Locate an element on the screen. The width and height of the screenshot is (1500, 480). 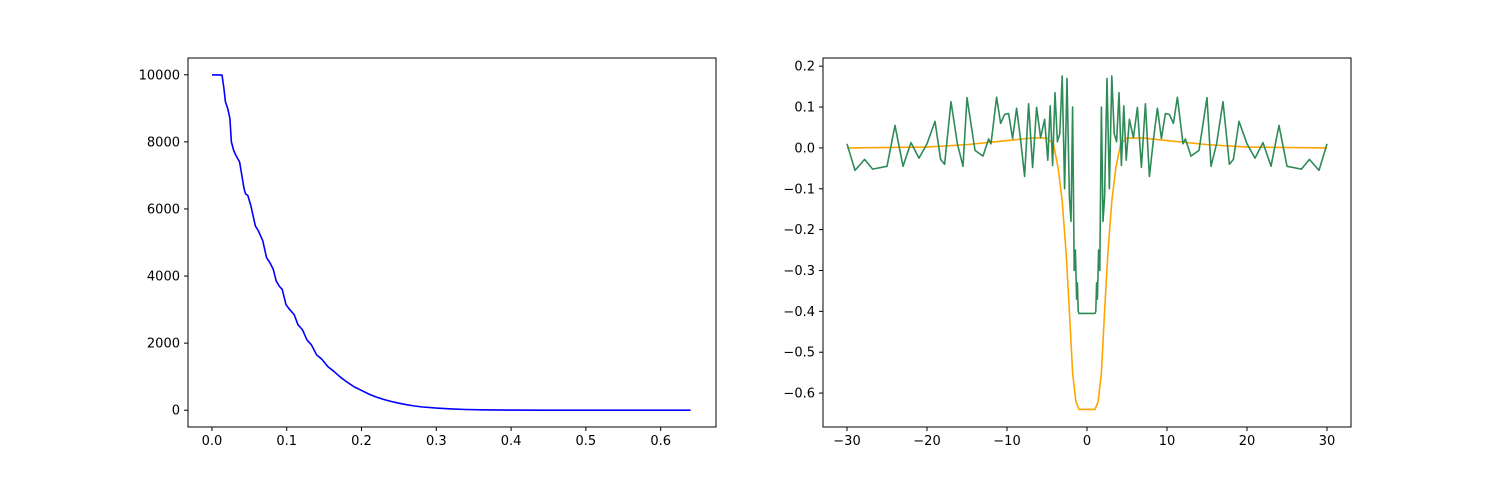
left-plot-xtick-label: 0.5 is located at coordinates (586, 441).